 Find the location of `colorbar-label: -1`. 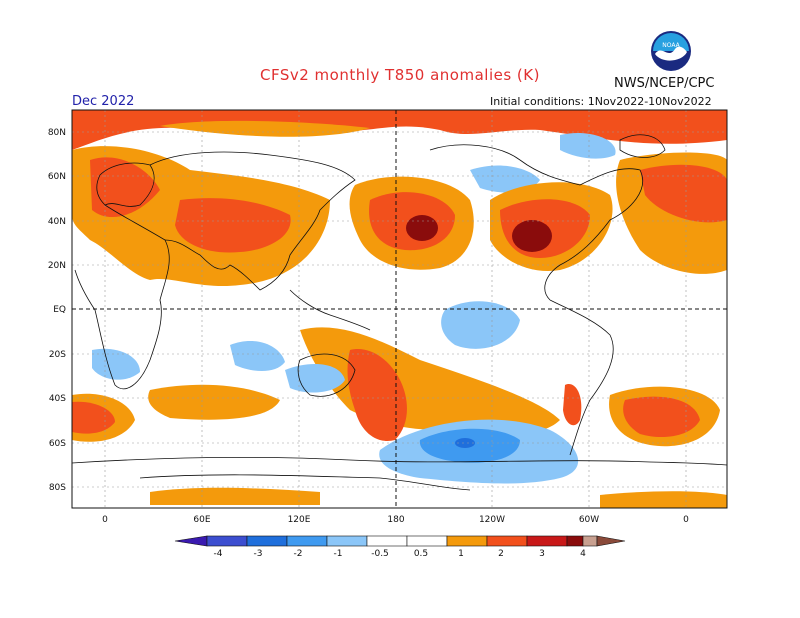

colorbar-label: -1 is located at coordinates (338, 554).